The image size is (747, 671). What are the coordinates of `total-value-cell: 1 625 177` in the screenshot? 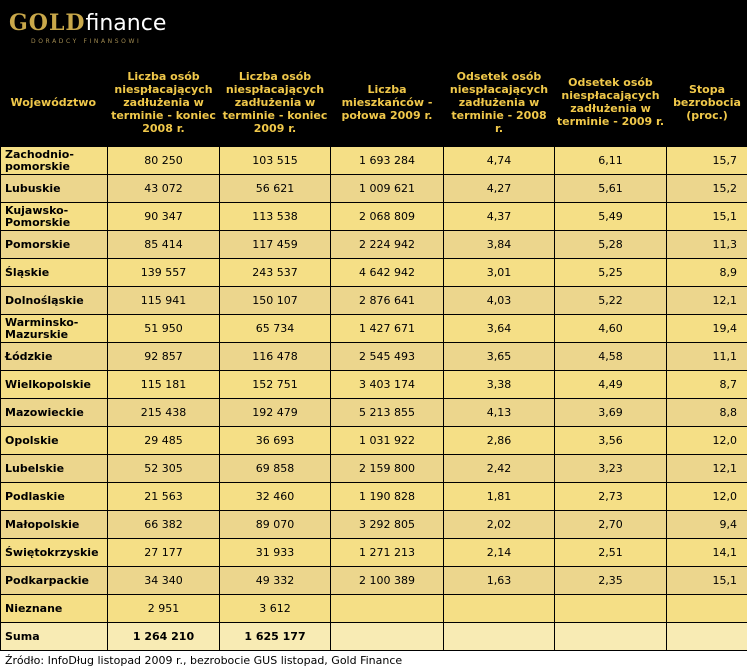 It's located at (275, 636).